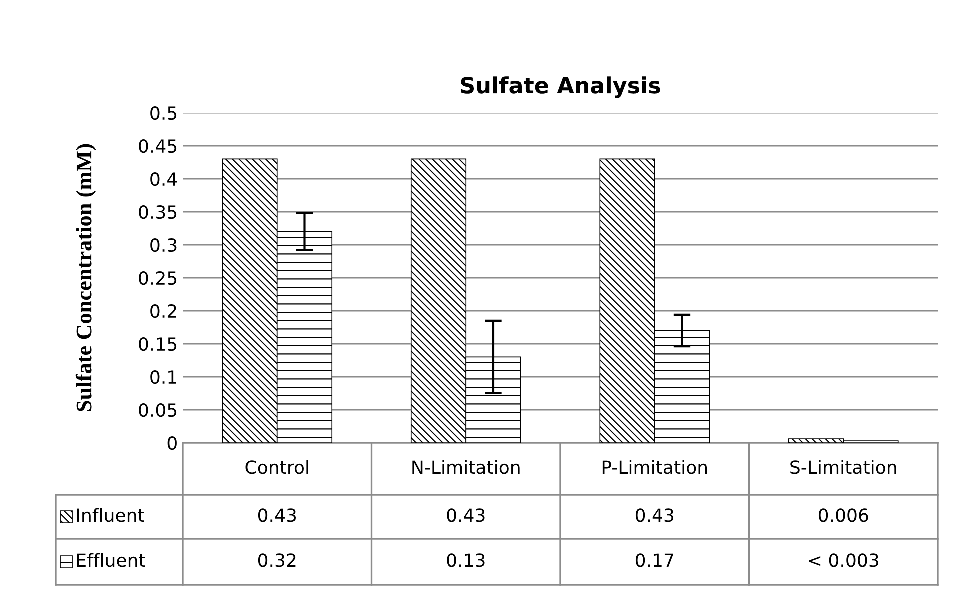 This screenshot has height=589, width=954. What do you see at coordinates (164, 179) in the screenshot?
I see `y-tick-label: 0.4` at bounding box center [164, 179].